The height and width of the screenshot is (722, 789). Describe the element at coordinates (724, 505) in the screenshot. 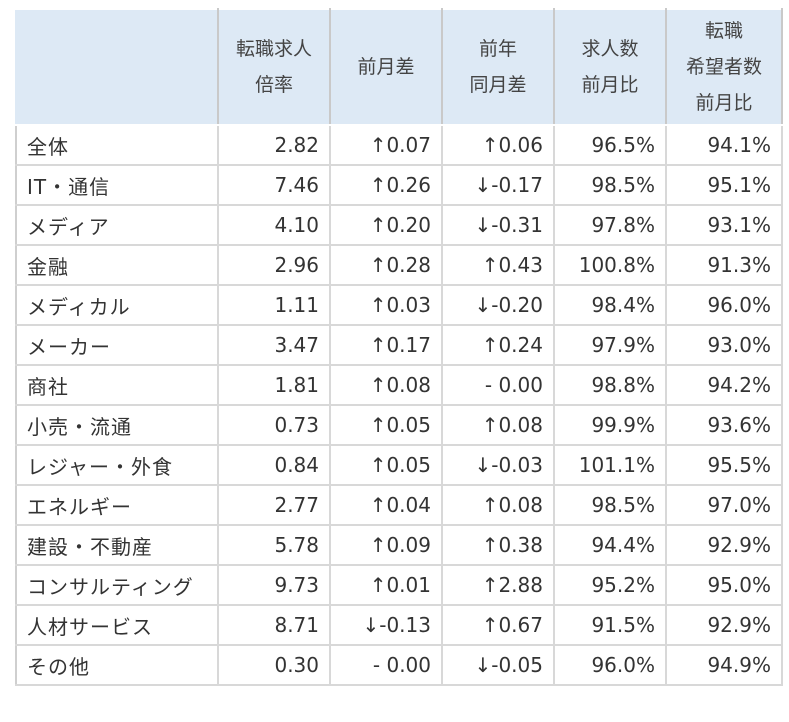

I see `cell-seekers-mom: 97.0%` at that location.